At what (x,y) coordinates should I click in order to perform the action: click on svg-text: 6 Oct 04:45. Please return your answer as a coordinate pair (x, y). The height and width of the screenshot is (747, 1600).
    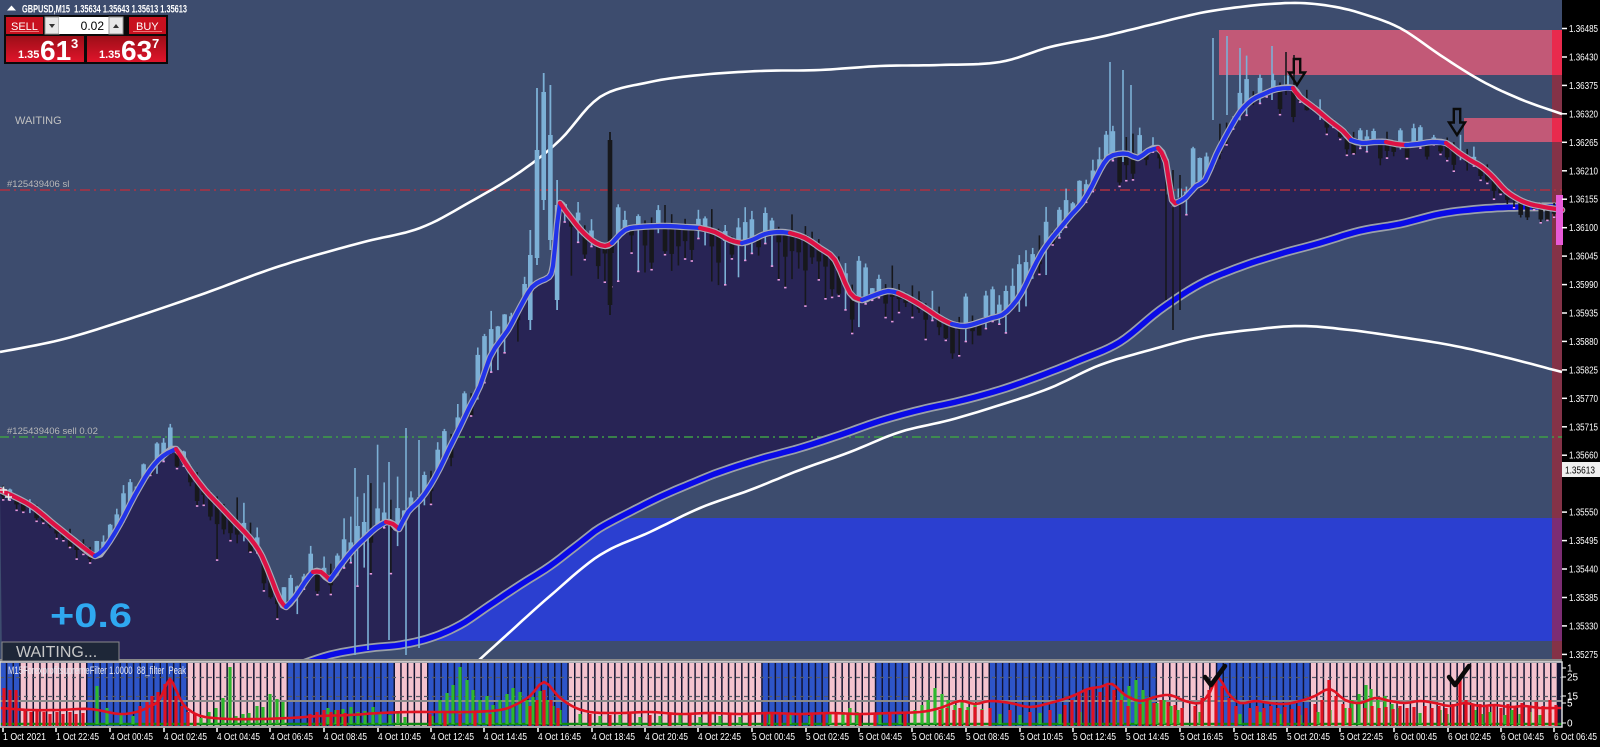
    Looking at the image, I should click on (1522, 737).